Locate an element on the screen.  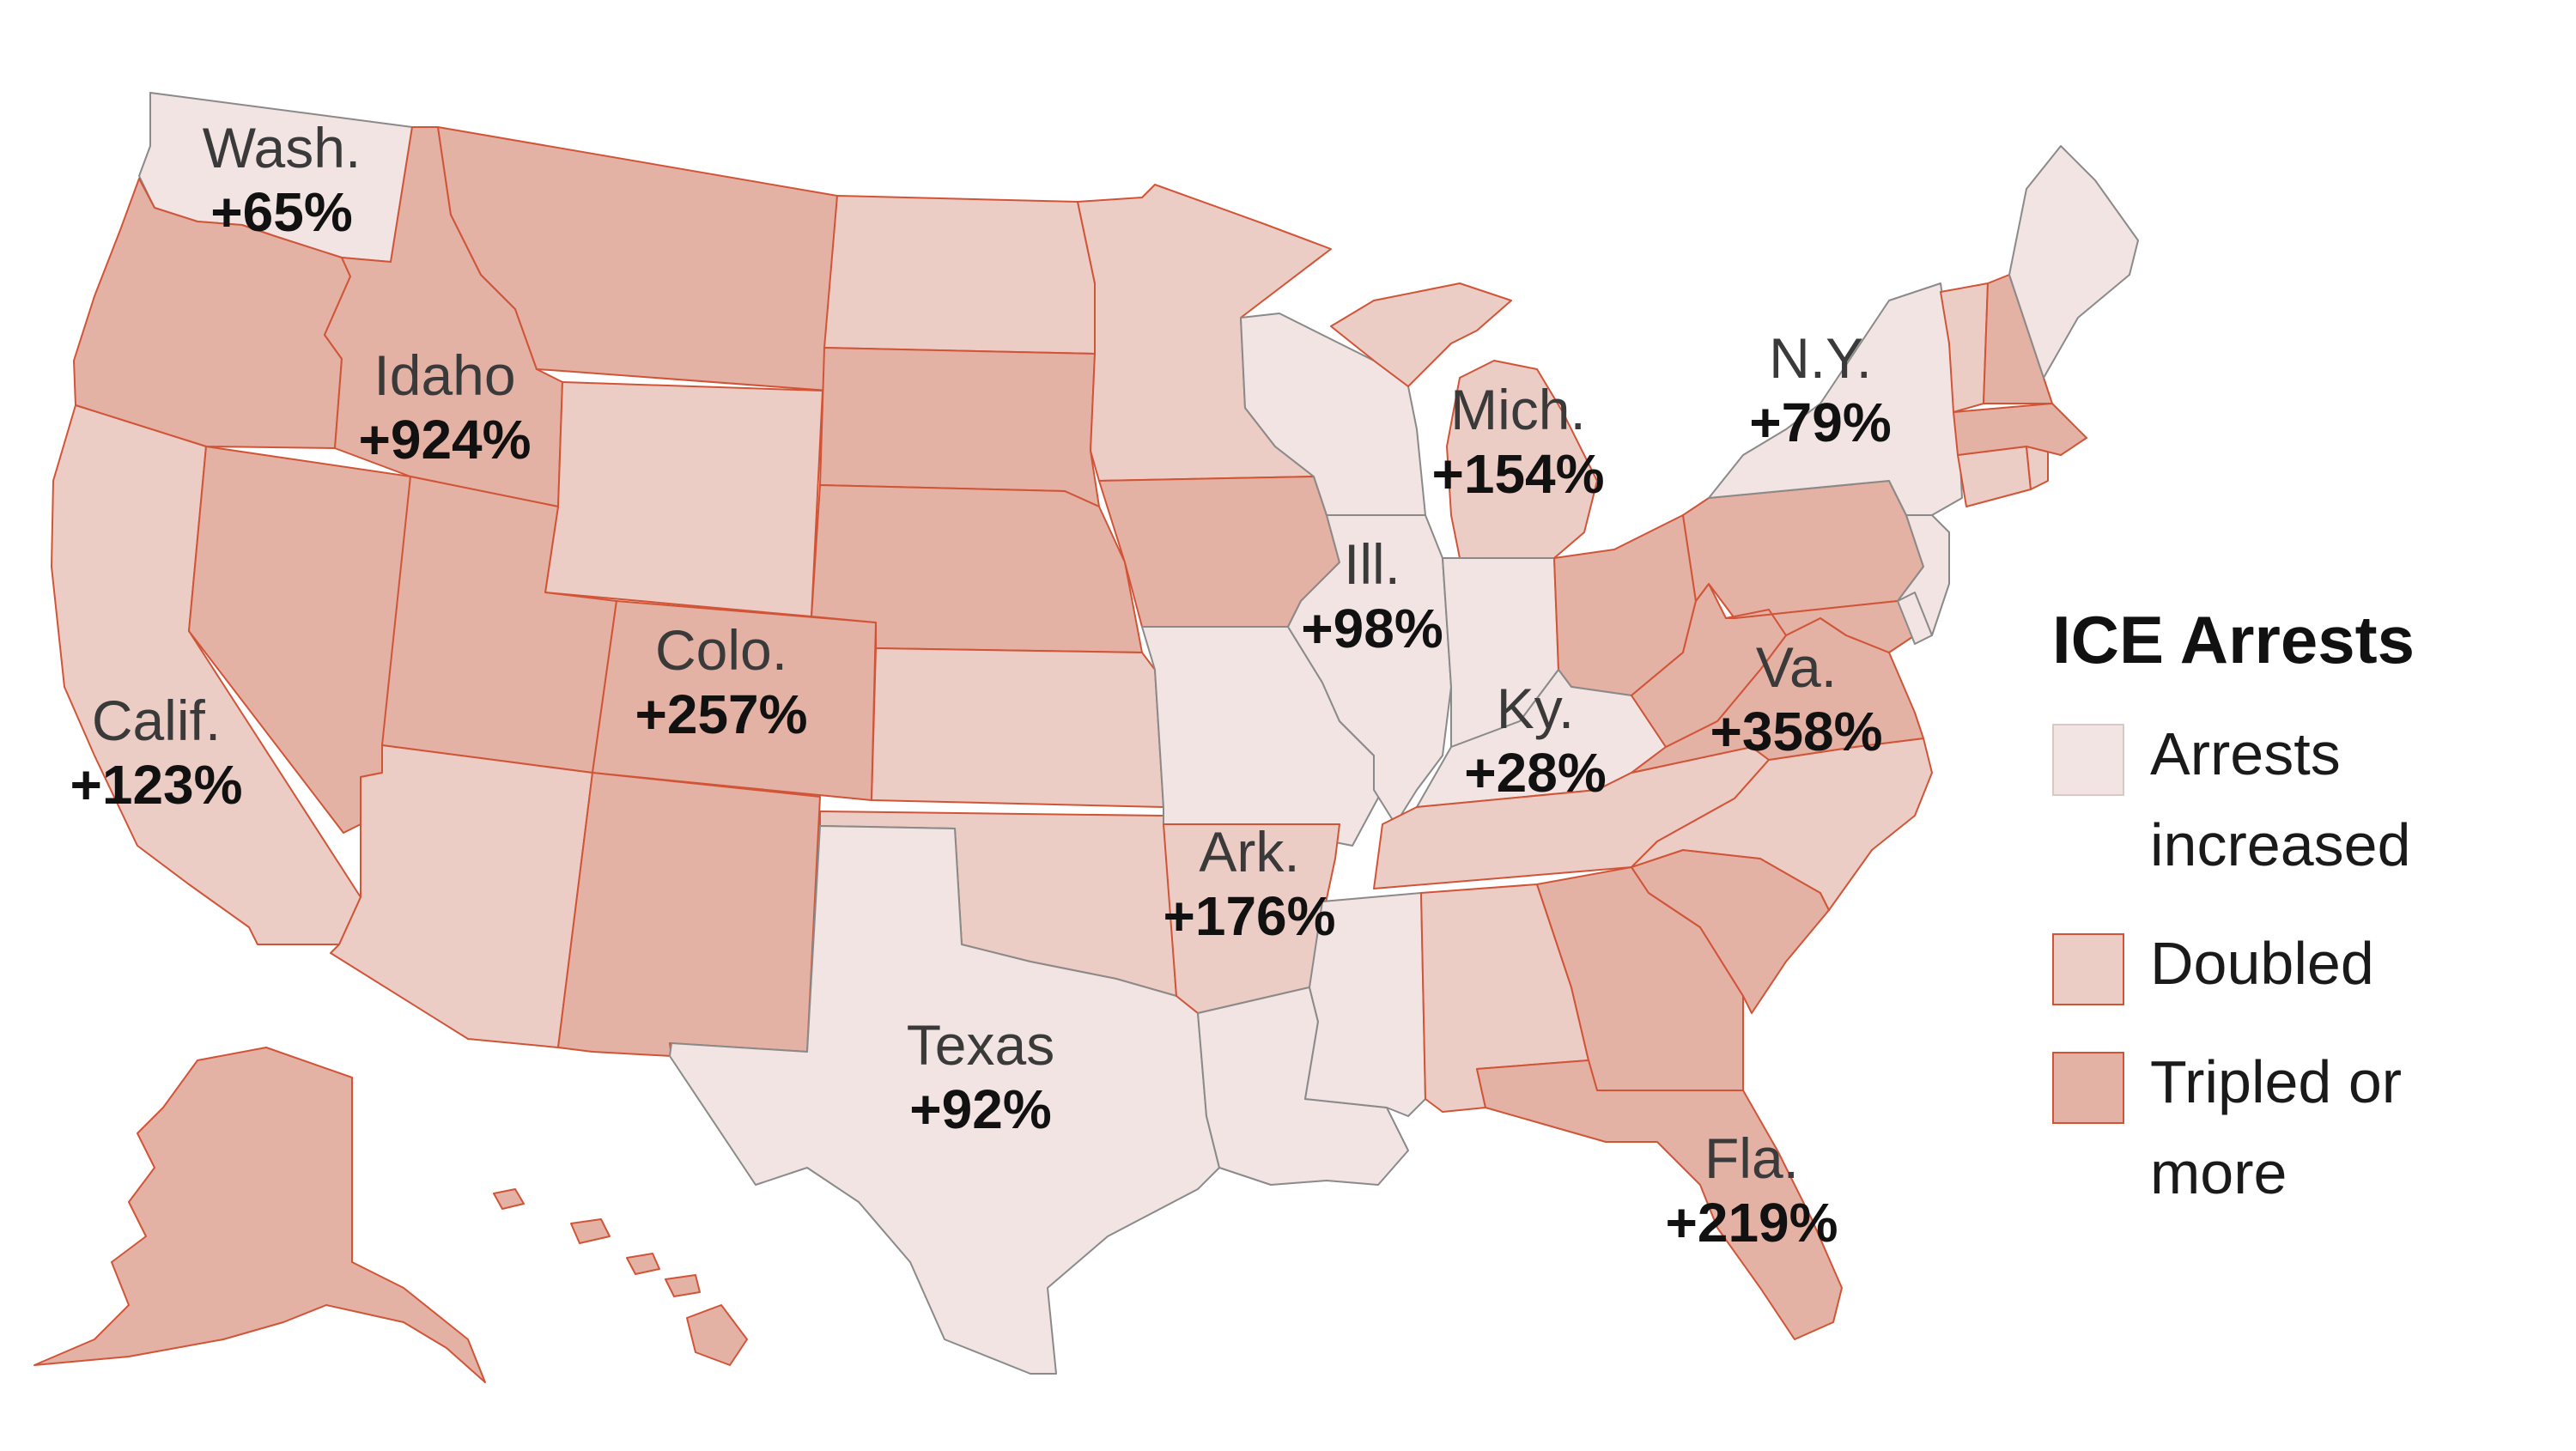
label-wa-value: +65% is located at coordinates (281, 212).